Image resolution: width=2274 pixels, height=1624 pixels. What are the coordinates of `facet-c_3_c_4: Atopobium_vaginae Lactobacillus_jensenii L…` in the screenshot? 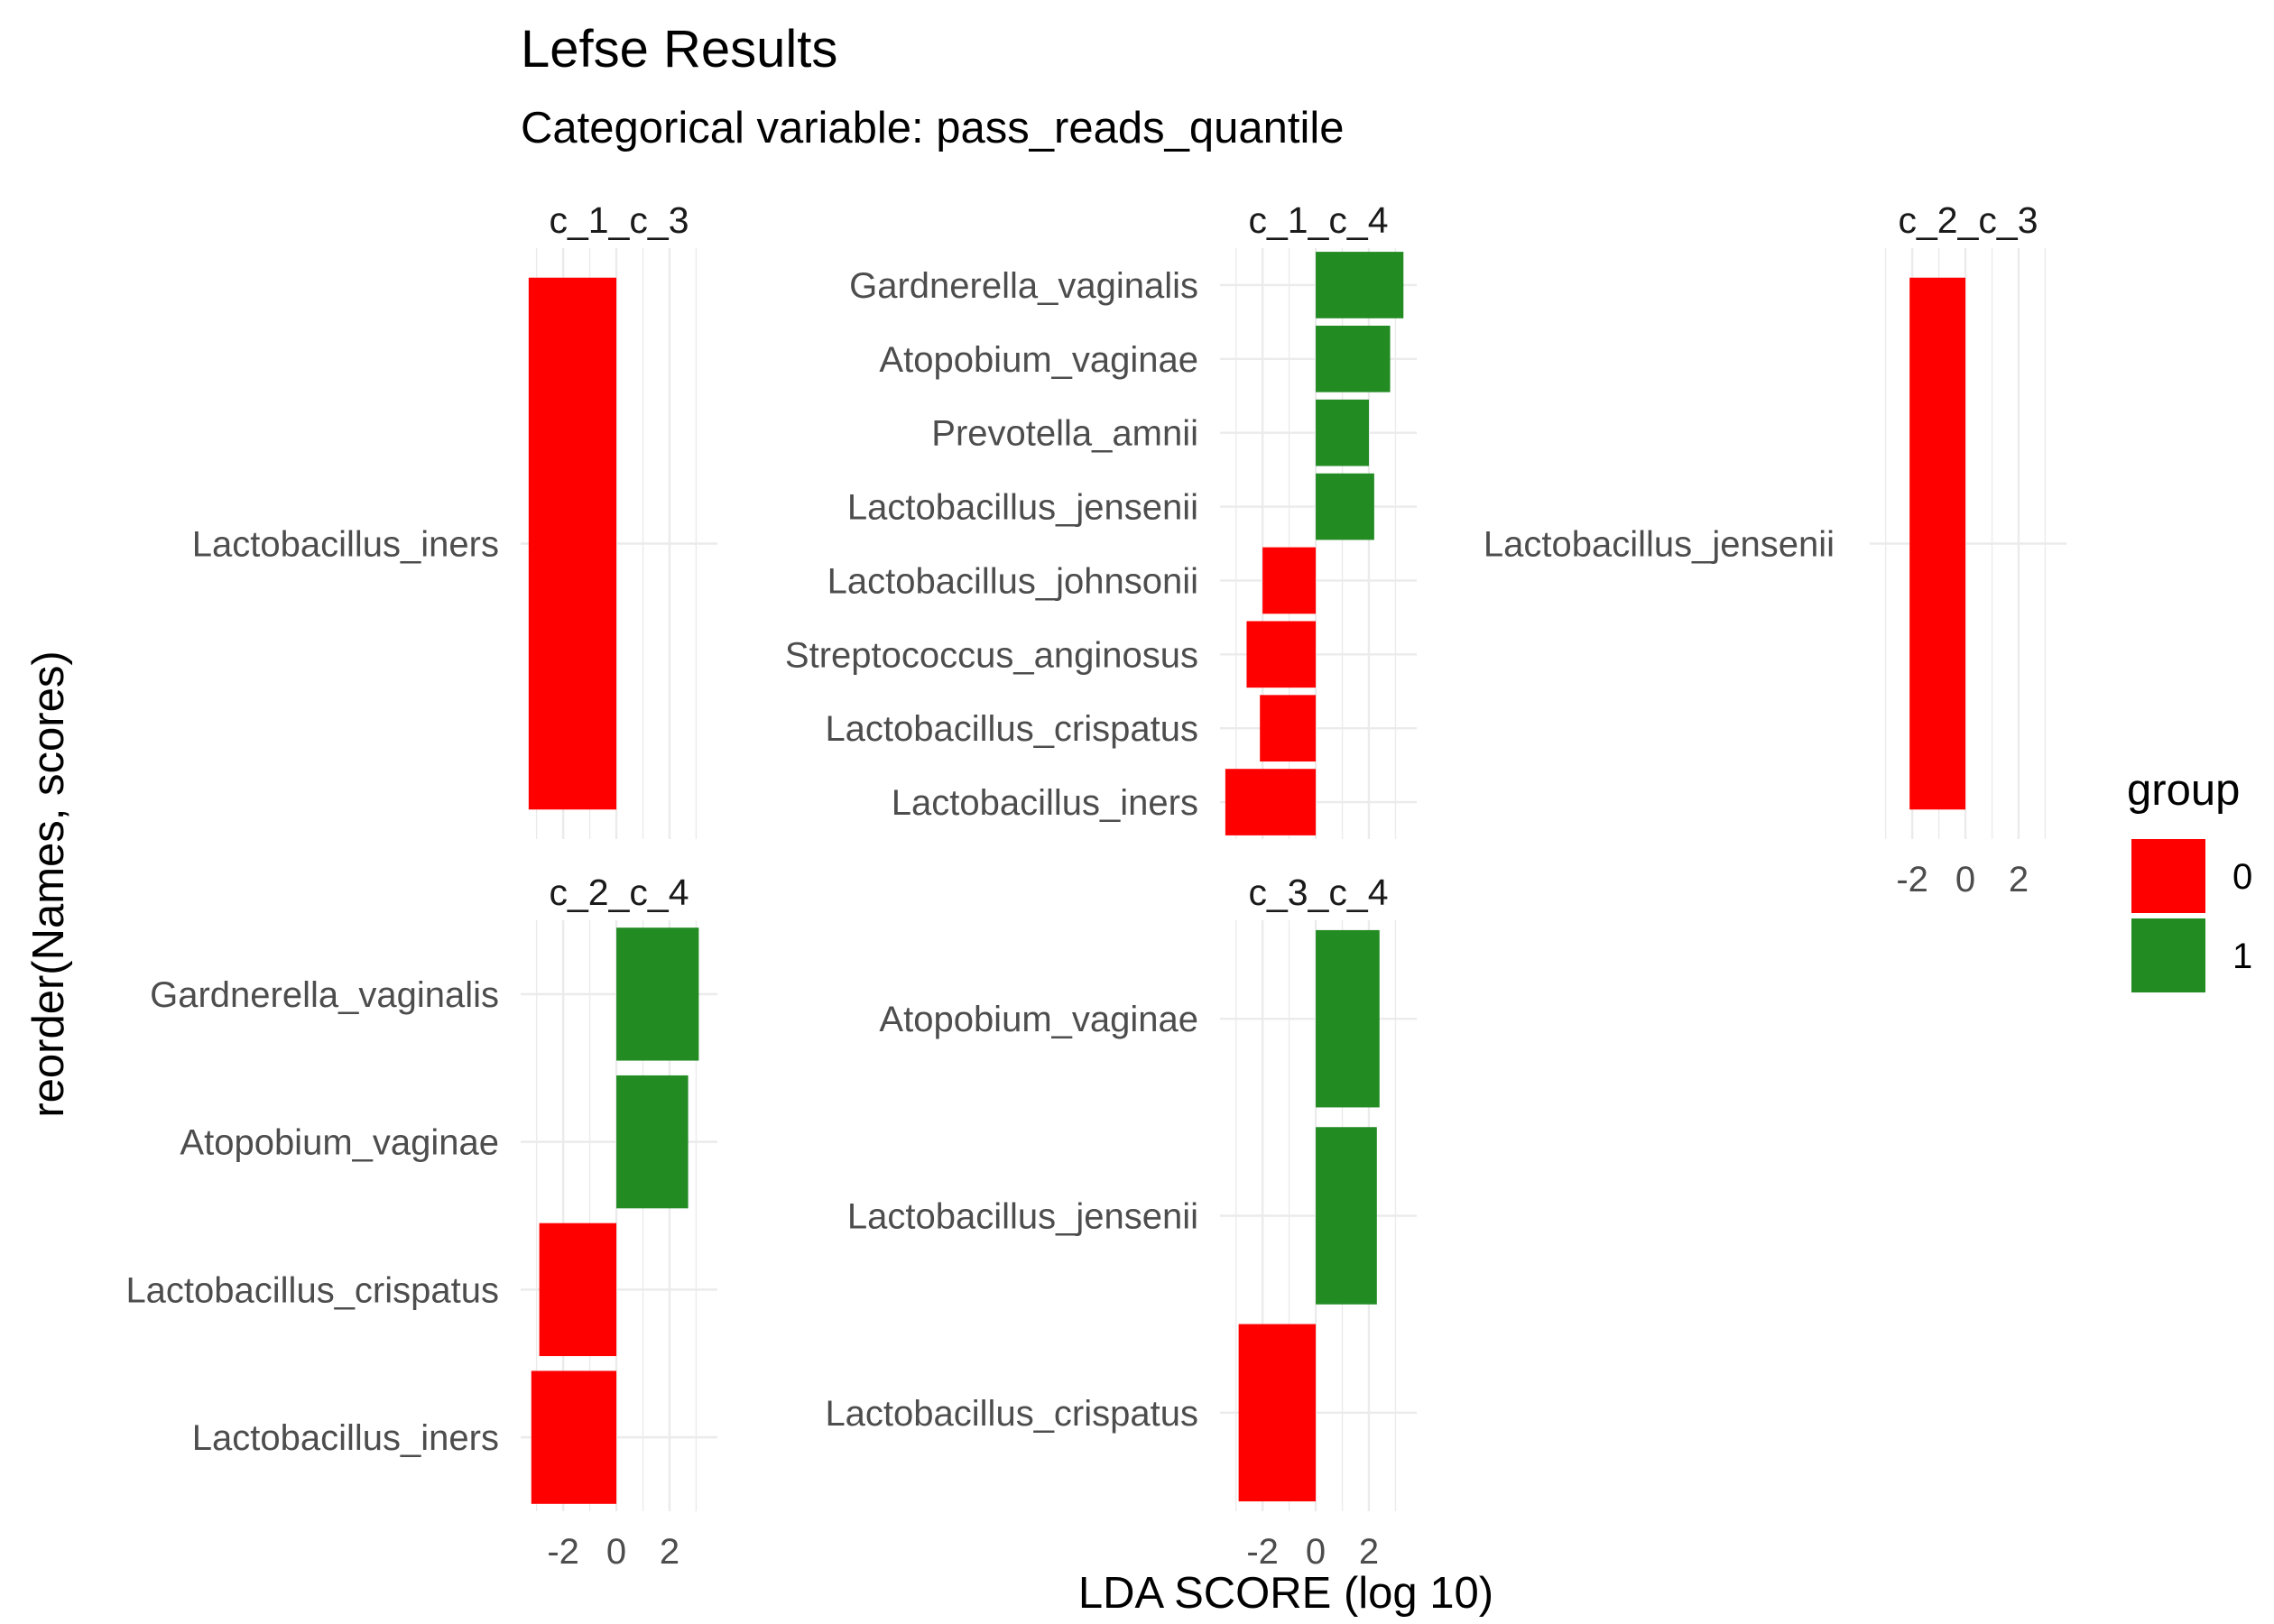 It's located at (1121, 1222).